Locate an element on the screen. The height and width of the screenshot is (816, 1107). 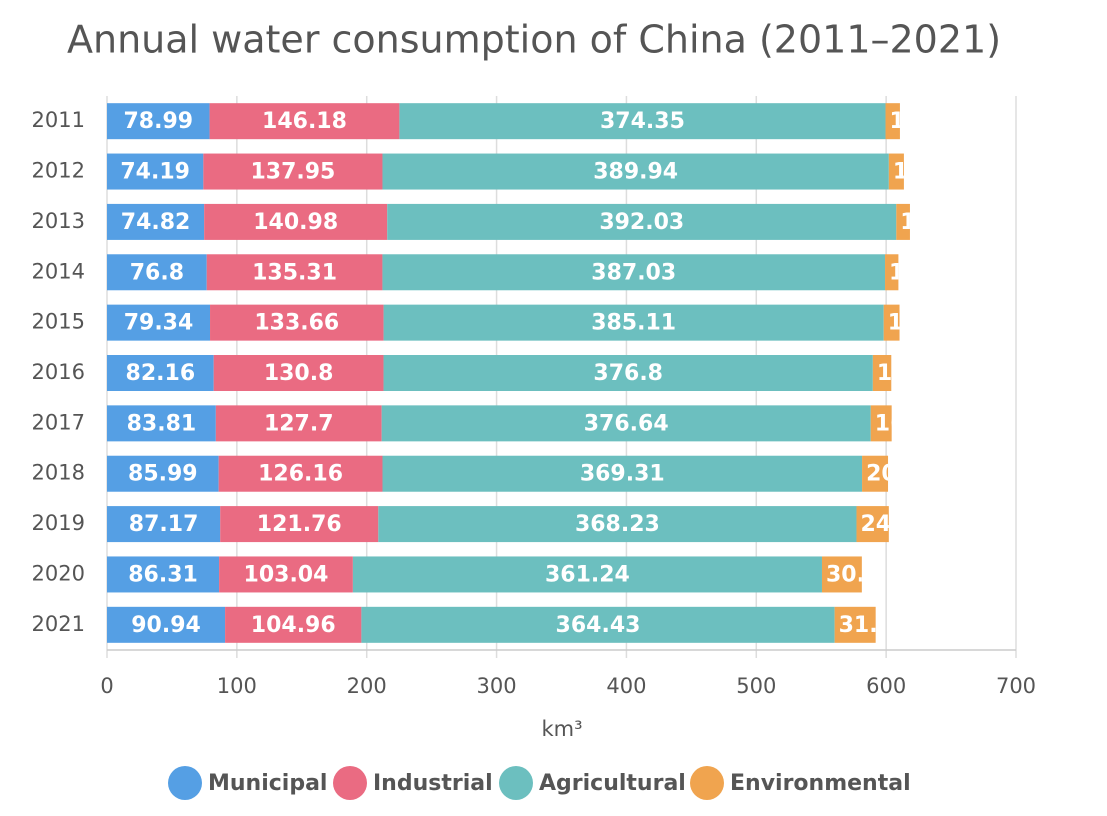
y-tick-label: 2020 is located at coordinates (58, 573).